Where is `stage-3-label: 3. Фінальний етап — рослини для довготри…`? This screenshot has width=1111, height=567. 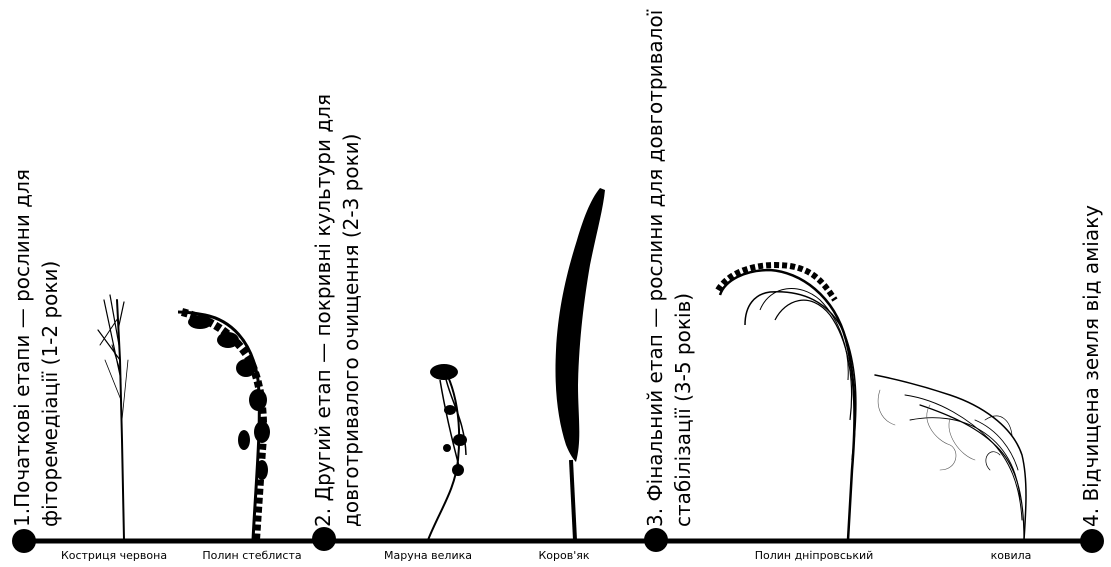 stage-3-label: 3. Фінальний етап — рослини для довготри… is located at coordinates (669, 268).